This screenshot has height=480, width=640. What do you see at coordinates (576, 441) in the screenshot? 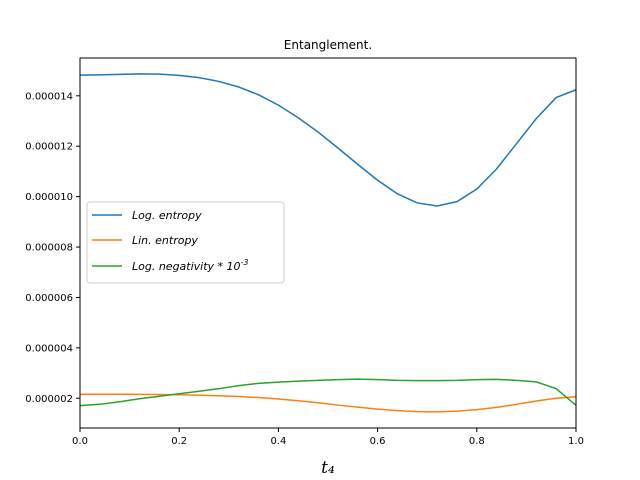
I see `x-tick-label: 1.0` at bounding box center [576, 441].